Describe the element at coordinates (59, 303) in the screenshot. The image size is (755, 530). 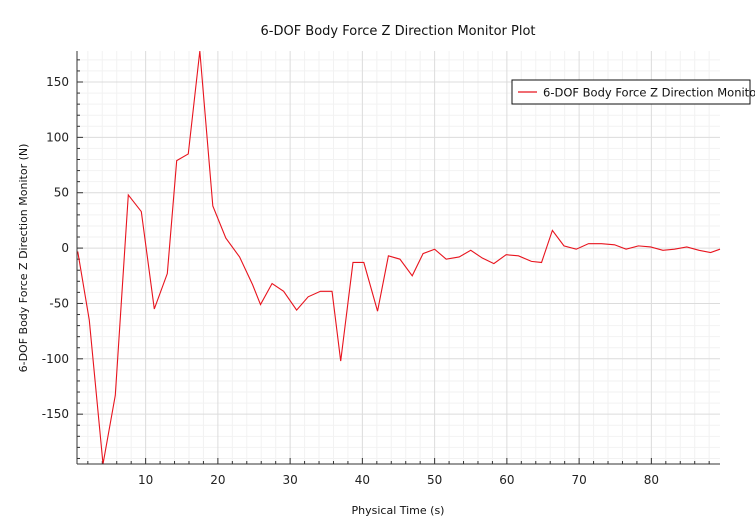
I see `y-tick-label: -50` at that location.